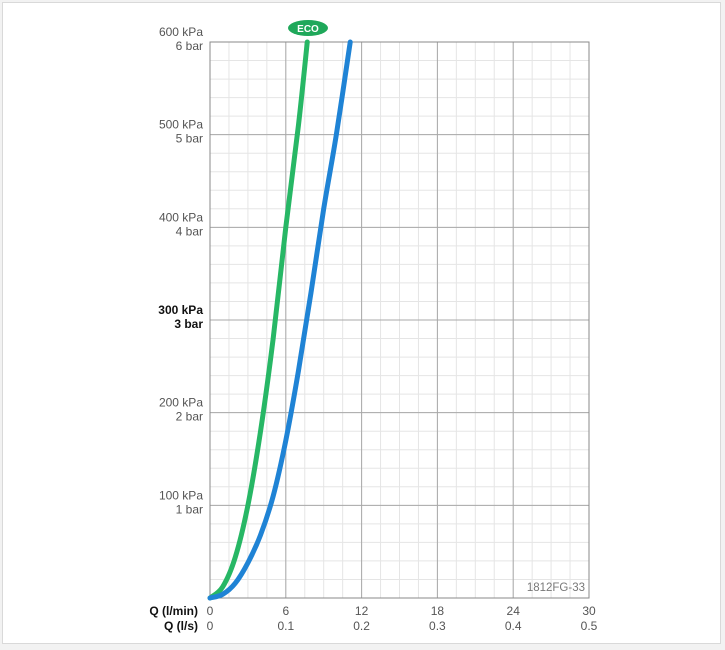 The width and height of the screenshot is (725, 650). I want to click on x-tick-label-lmin: 18, so click(438, 611).